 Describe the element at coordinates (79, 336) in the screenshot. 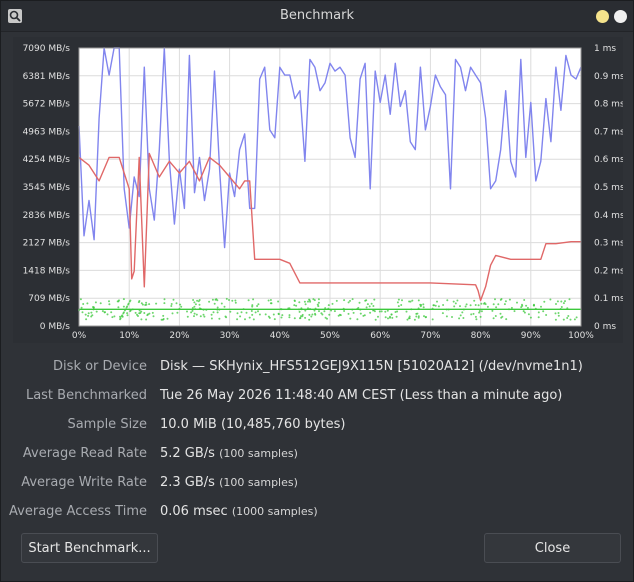

I see `x-tick: 0%` at that location.